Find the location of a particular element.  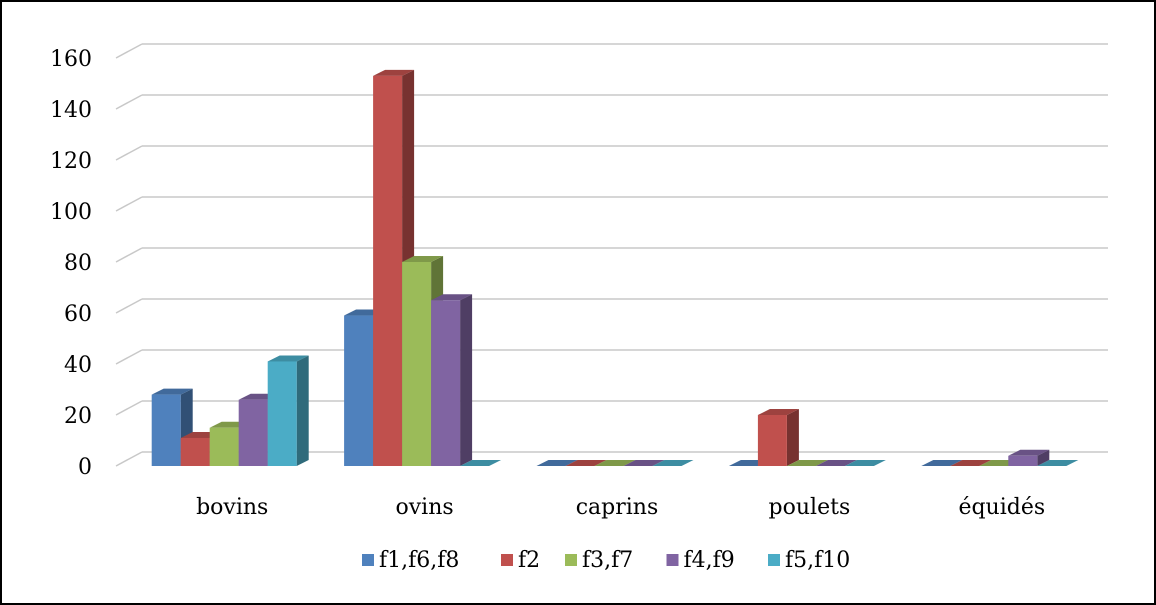

y-tick-label: 0 is located at coordinates (85, 467).